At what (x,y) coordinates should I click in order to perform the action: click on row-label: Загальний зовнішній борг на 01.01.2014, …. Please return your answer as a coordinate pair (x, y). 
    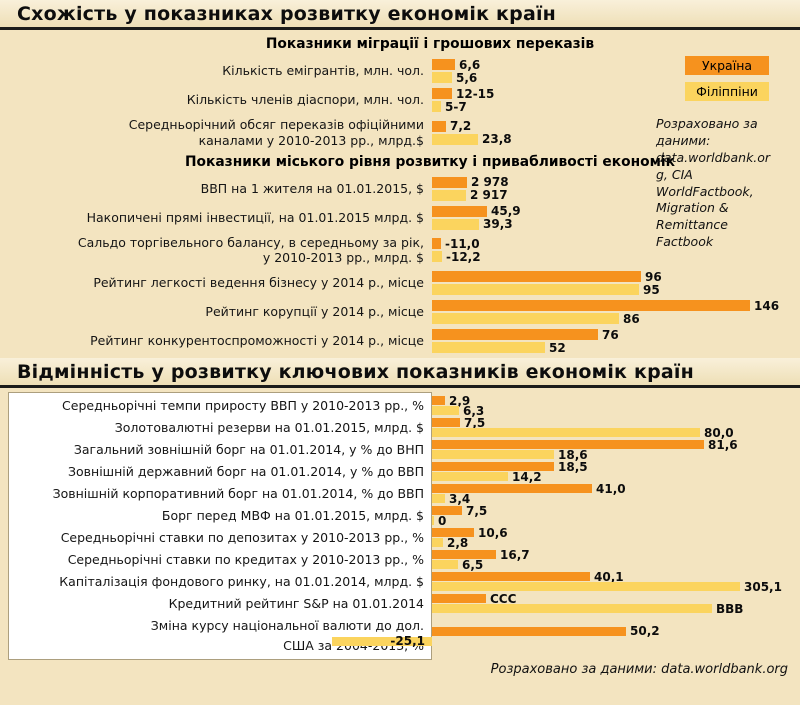
    Looking at the image, I should click on (248, 449).